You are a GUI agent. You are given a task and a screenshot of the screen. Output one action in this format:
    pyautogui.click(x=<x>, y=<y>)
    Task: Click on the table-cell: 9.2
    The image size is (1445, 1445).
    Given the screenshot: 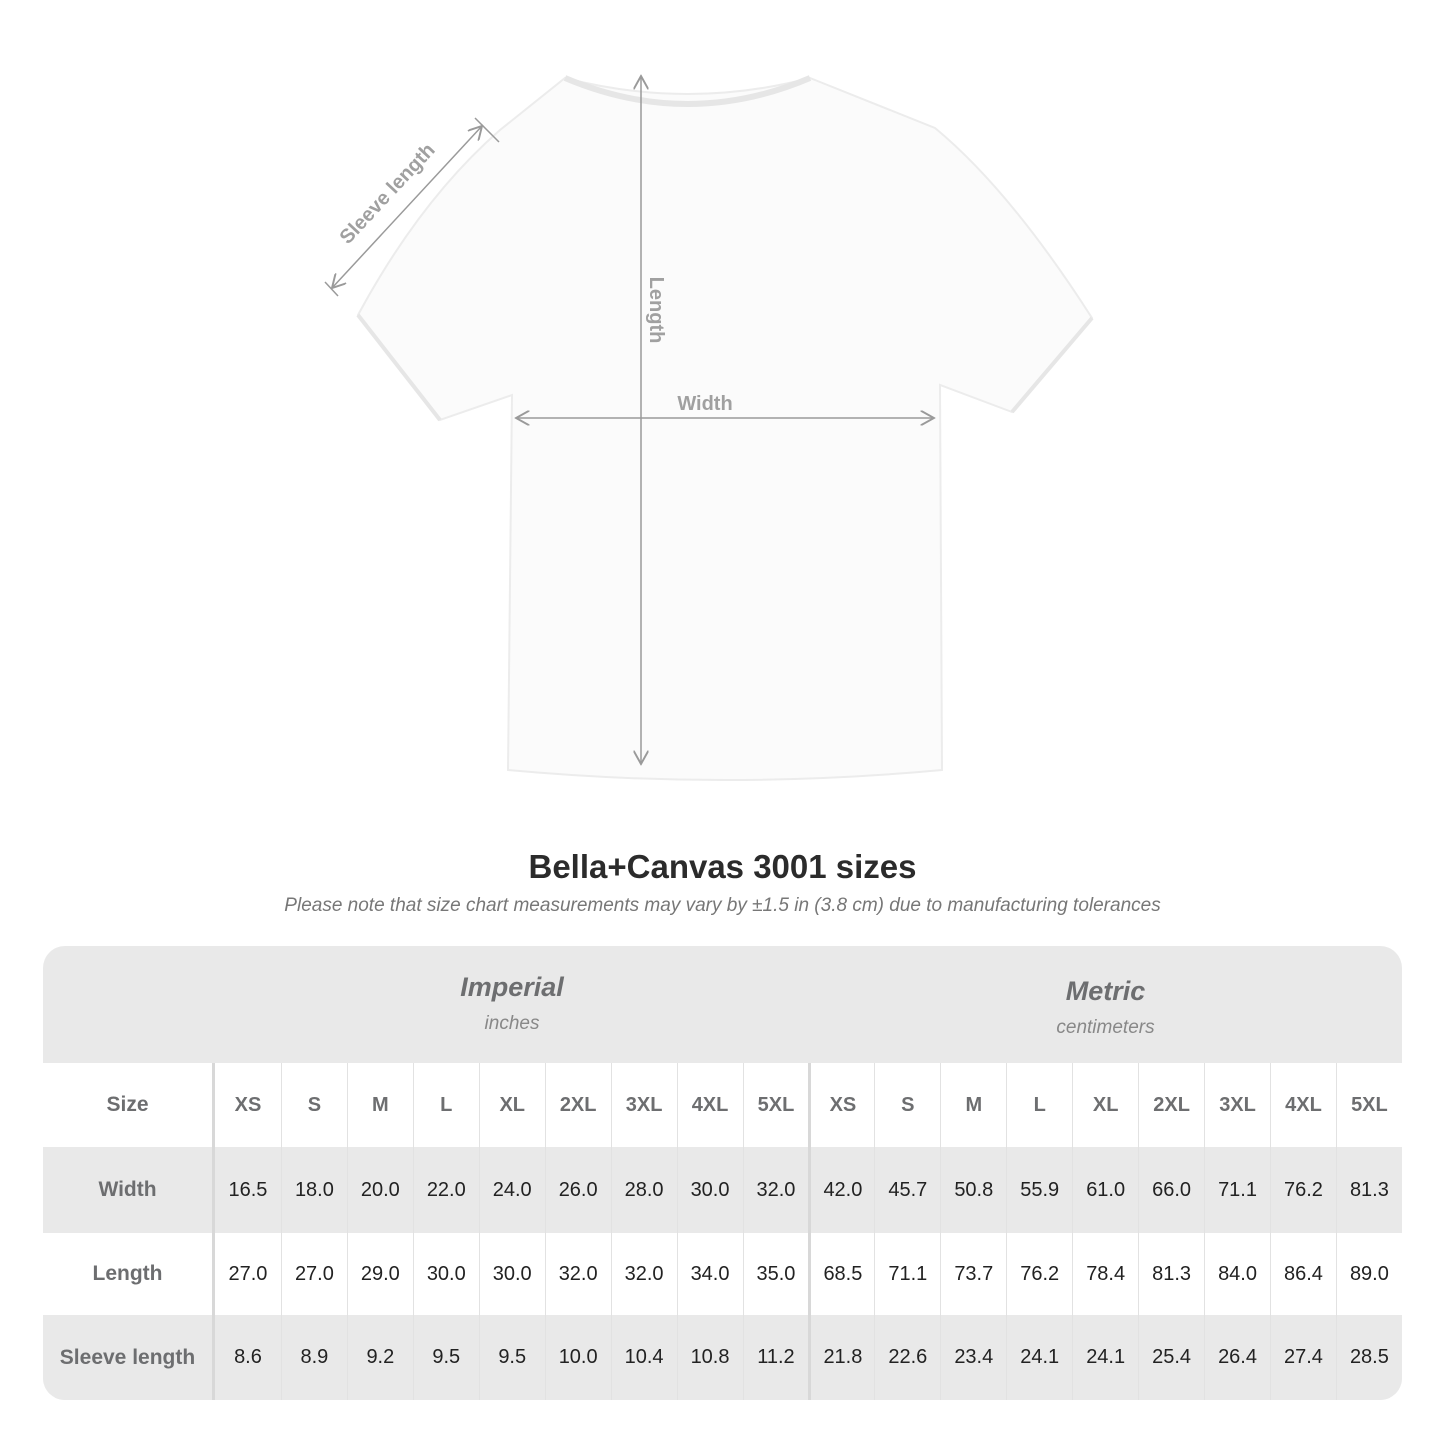 What is the action you would take?
    pyautogui.click(x=379, y=1357)
    